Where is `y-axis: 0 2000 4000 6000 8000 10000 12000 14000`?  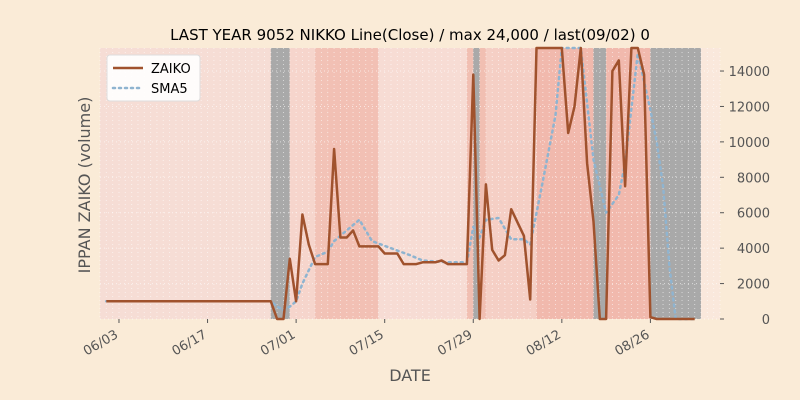
y-axis: 0 2000 4000 6000 8000 10000 12000 14000 is located at coordinates (745, 196).